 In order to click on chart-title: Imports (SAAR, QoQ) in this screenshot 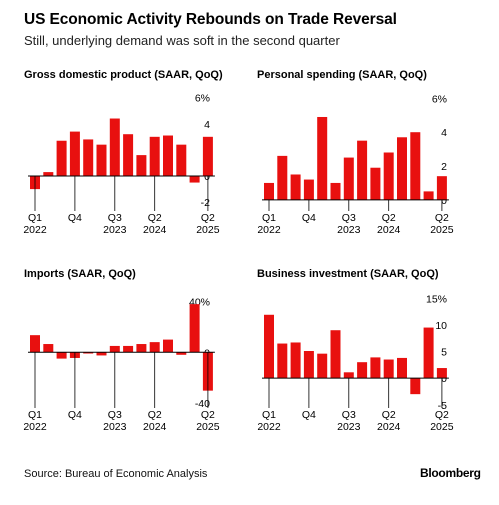, I will do `click(80, 274)`.